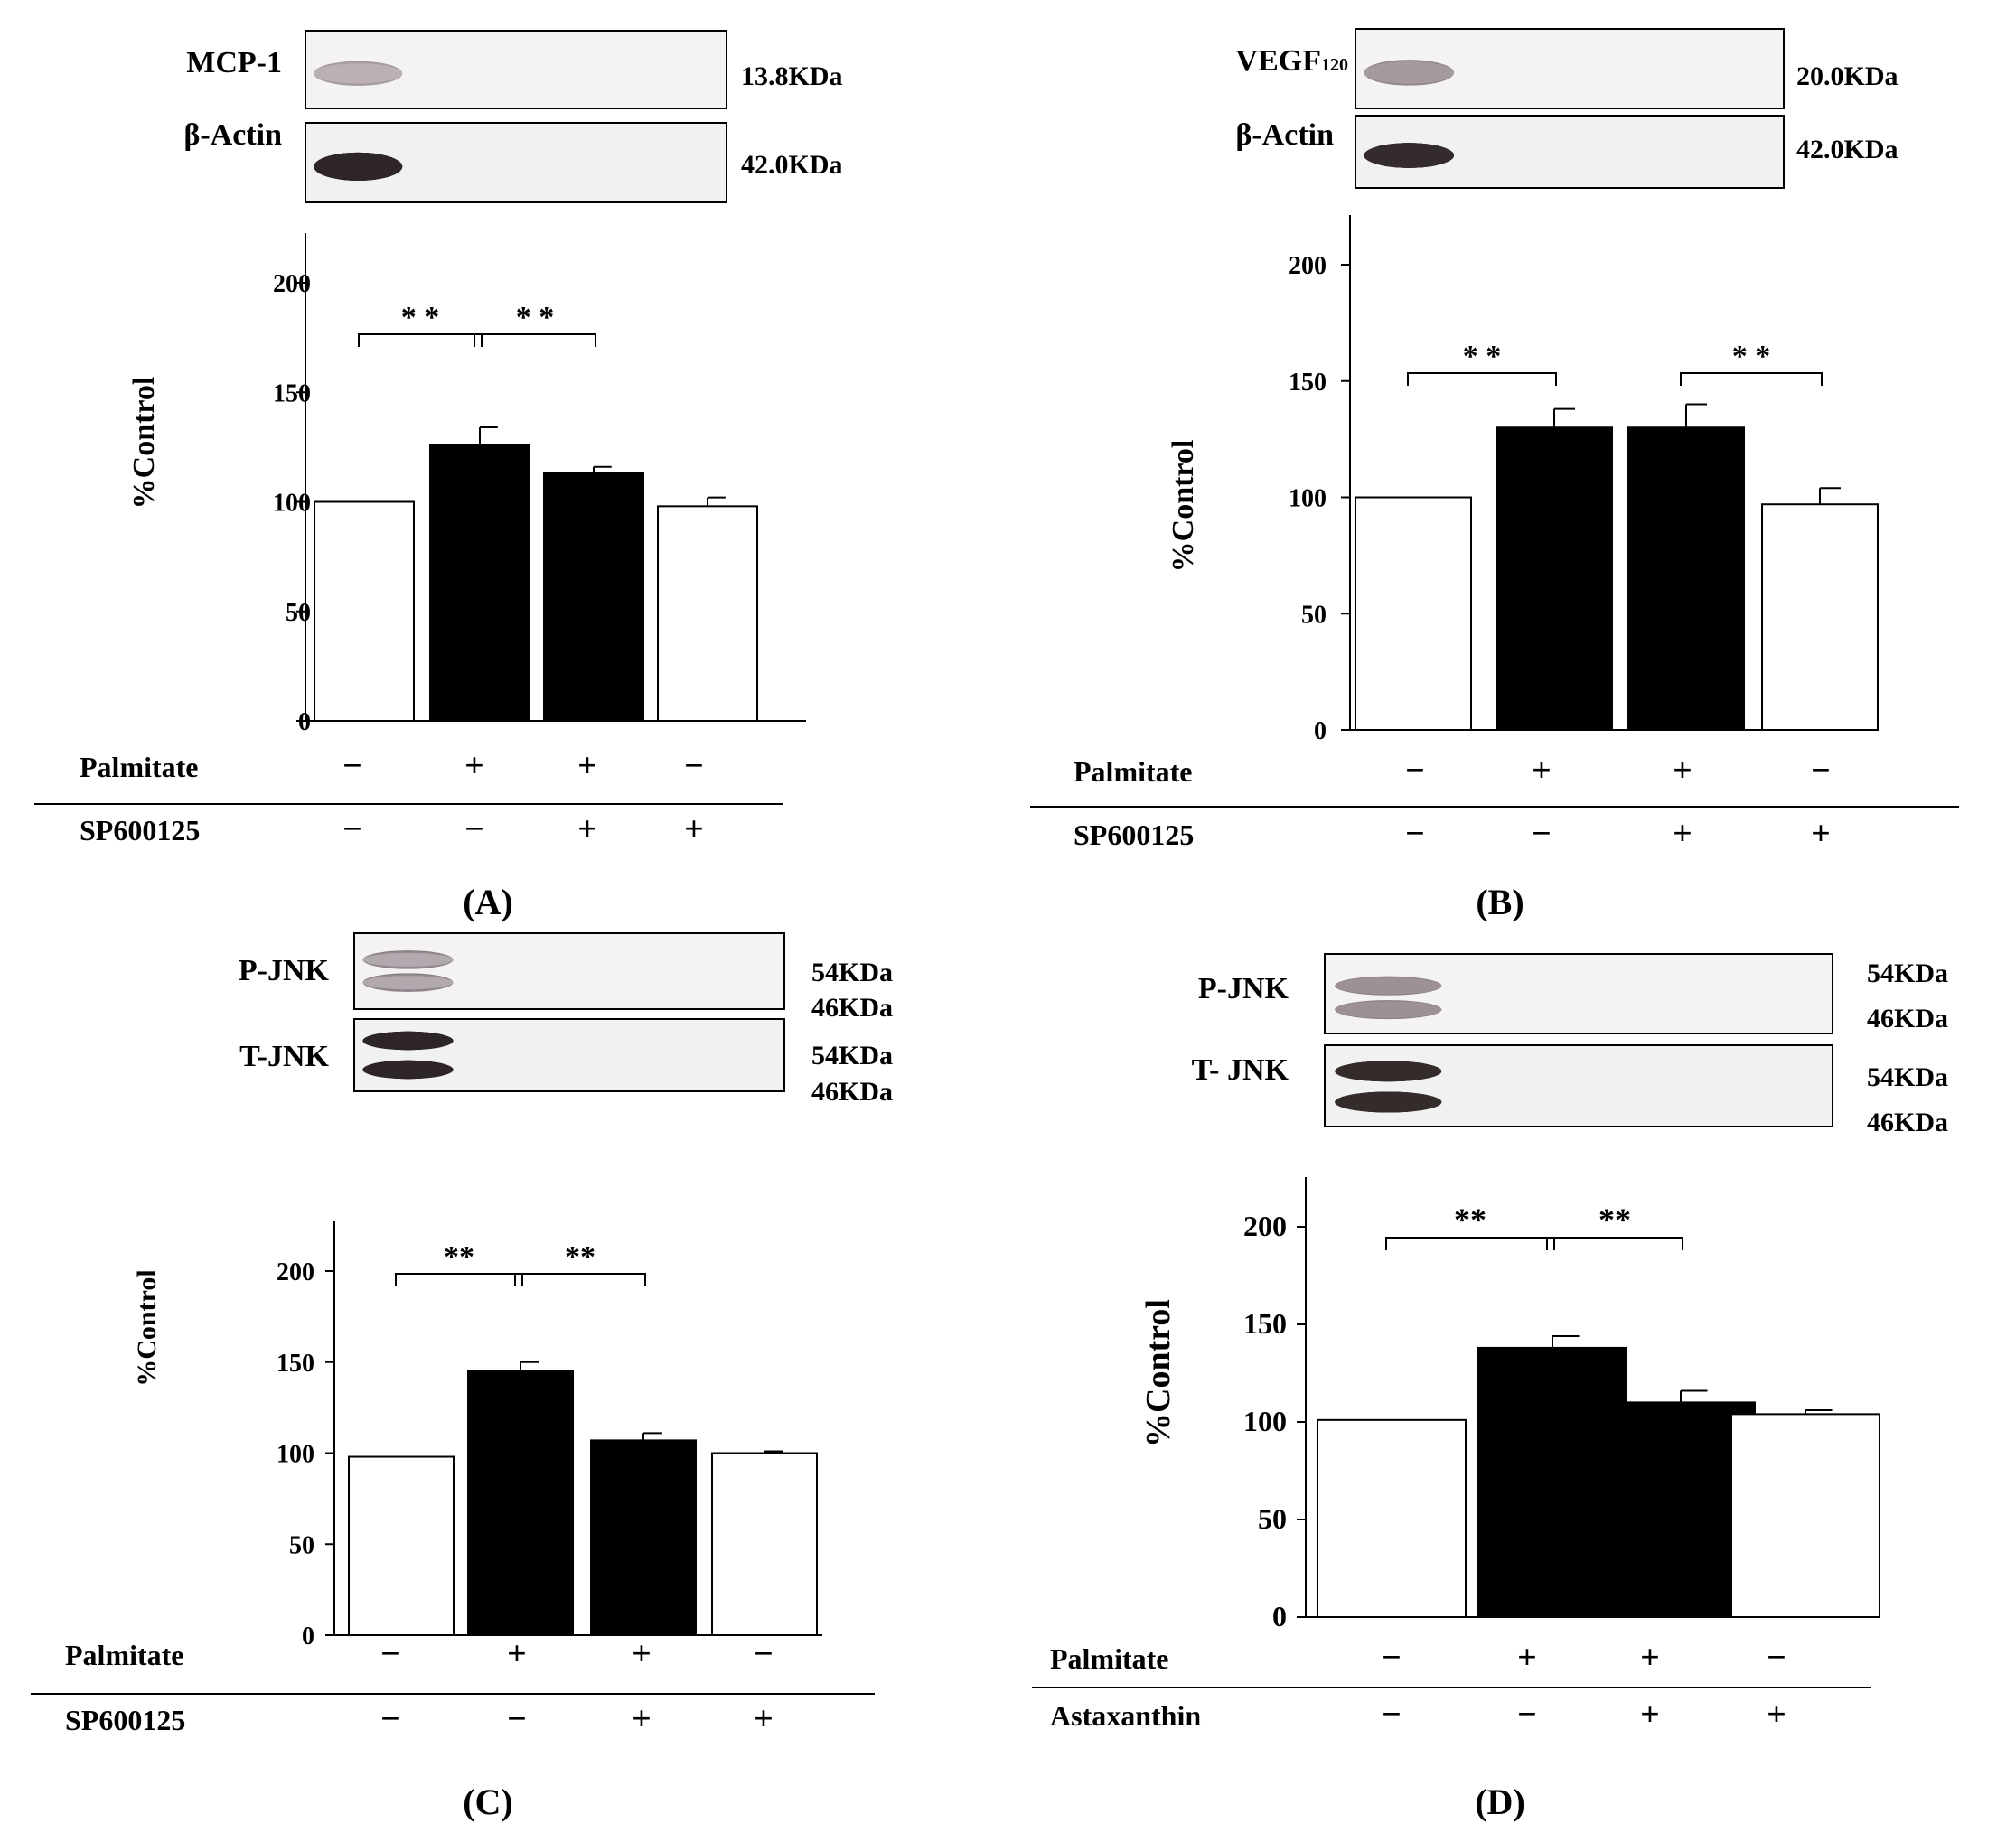  What do you see at coordinates (1451, 1687) in the screenshot?
I see `treatment-table: Palmitate − + + − Astaxanthin − − + +` at bounding box center [1451, 1687].